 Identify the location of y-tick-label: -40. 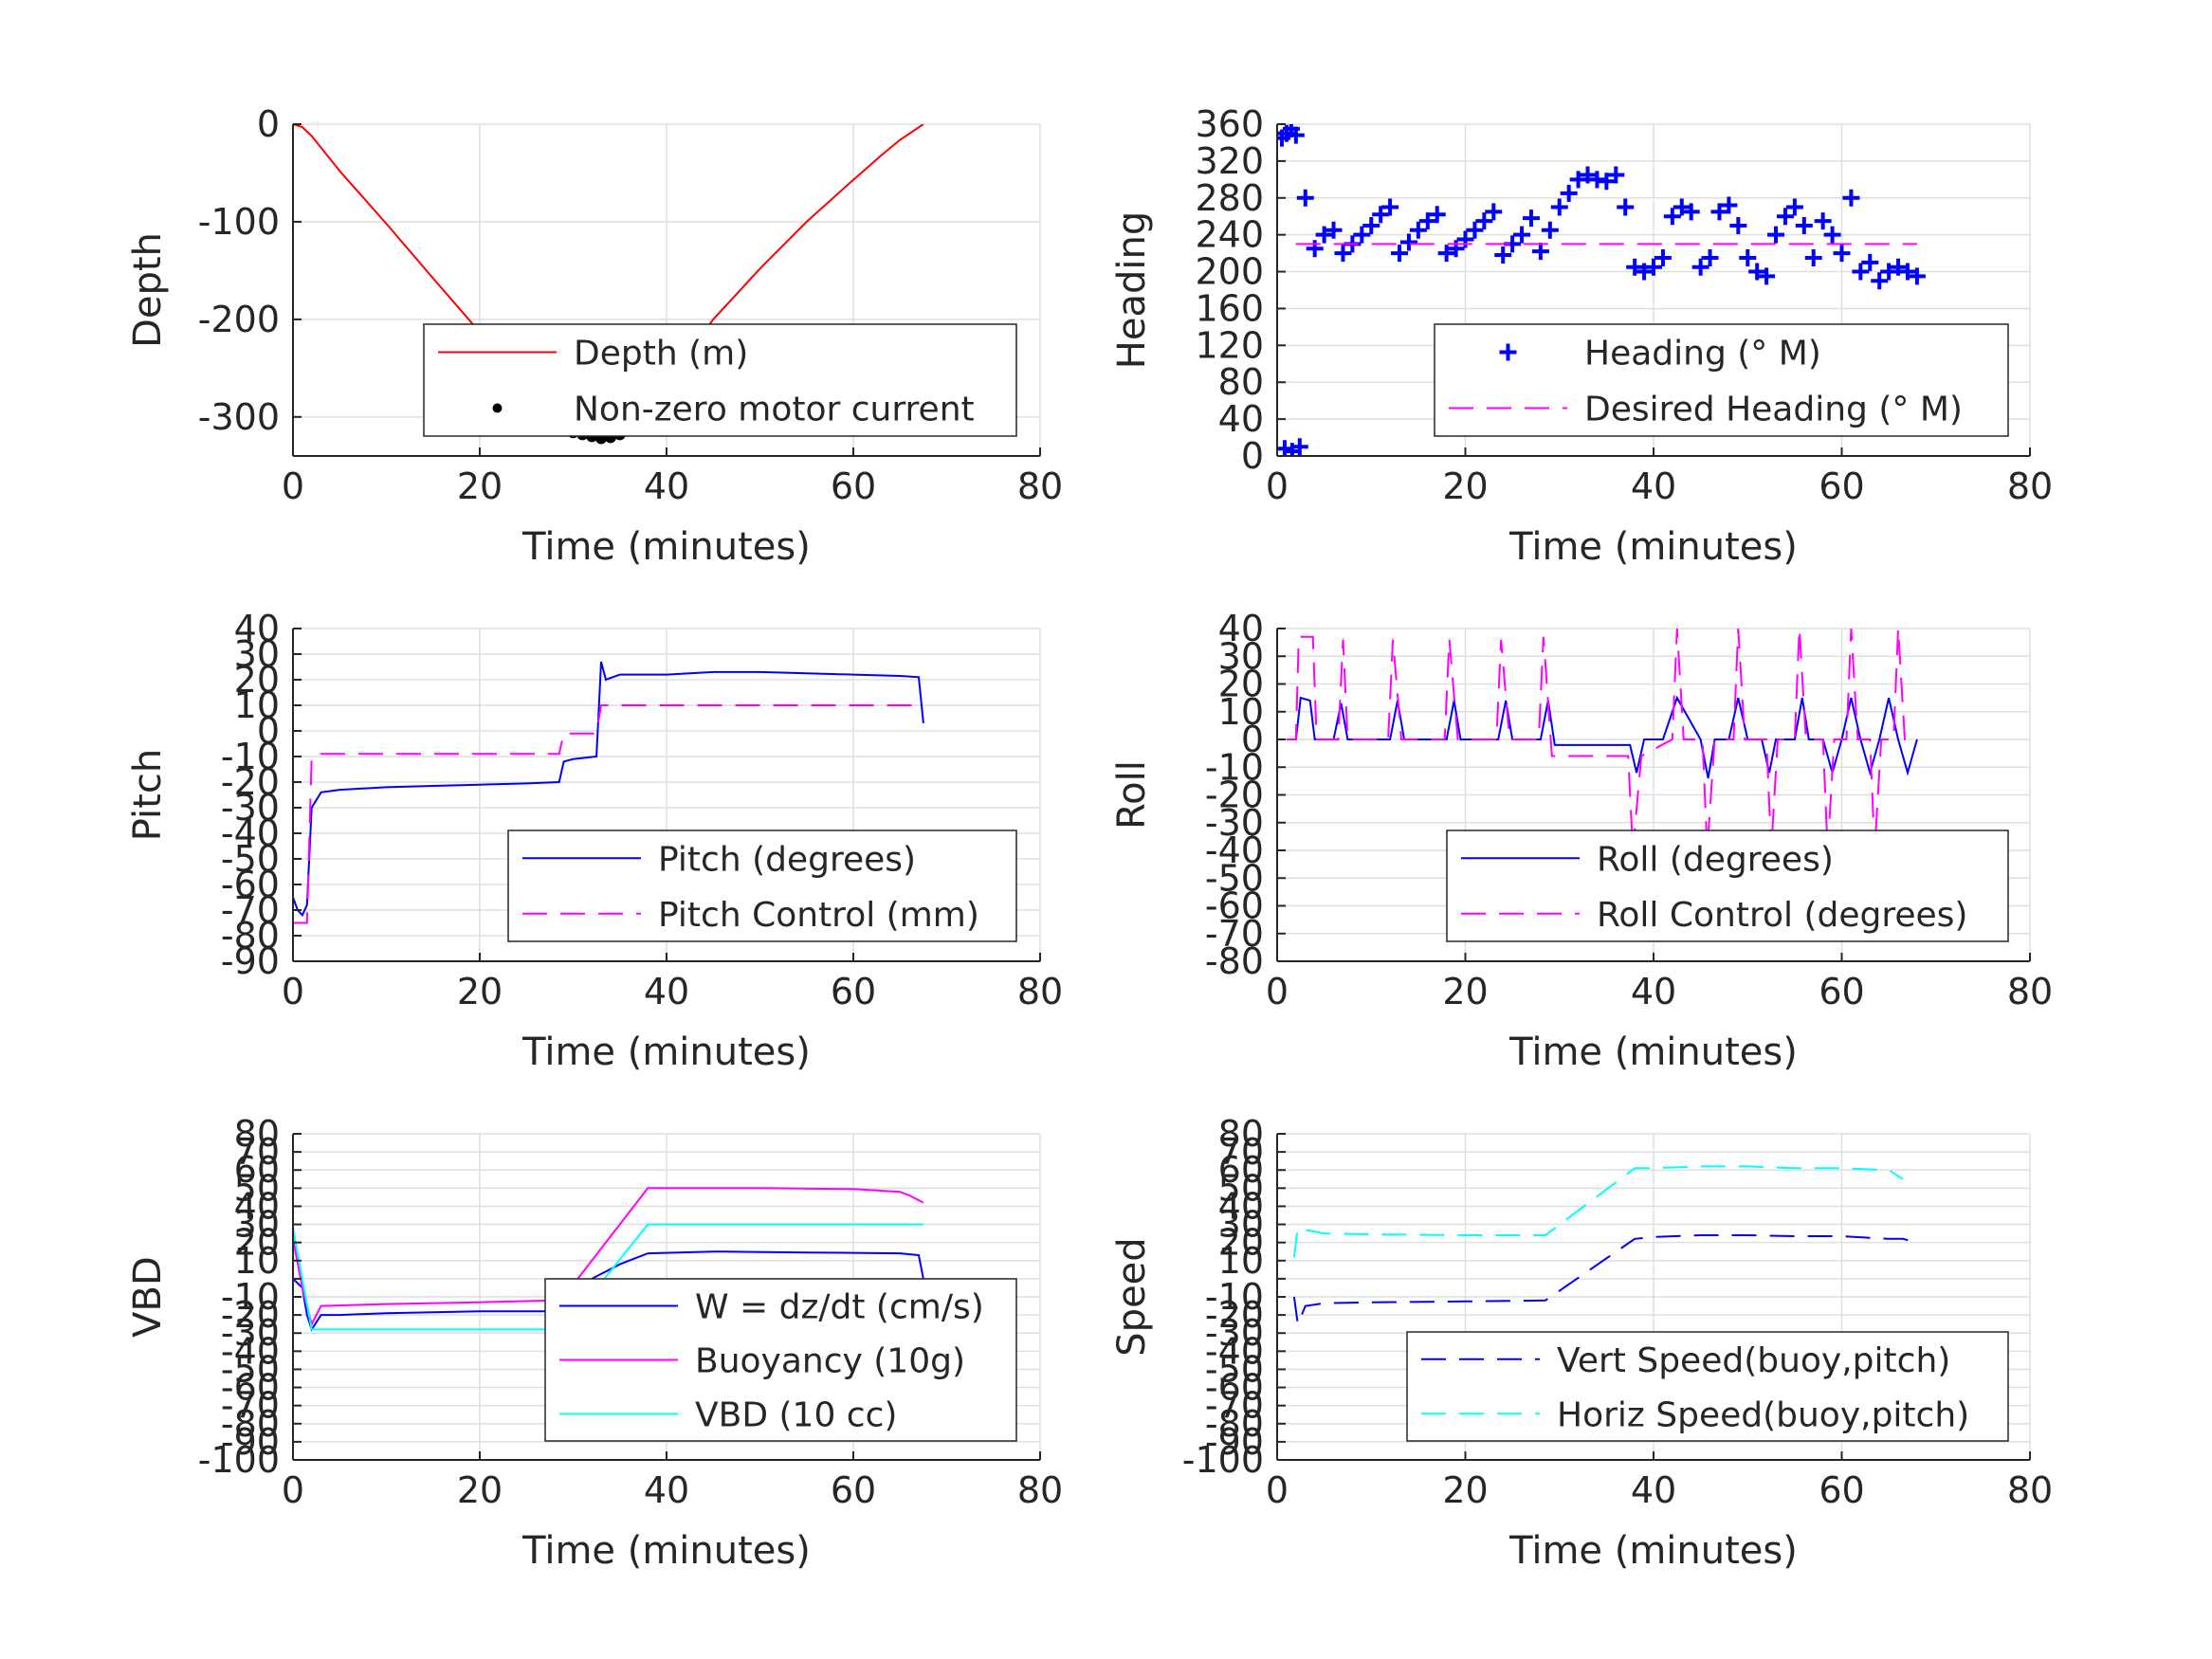
(1234, 1351).